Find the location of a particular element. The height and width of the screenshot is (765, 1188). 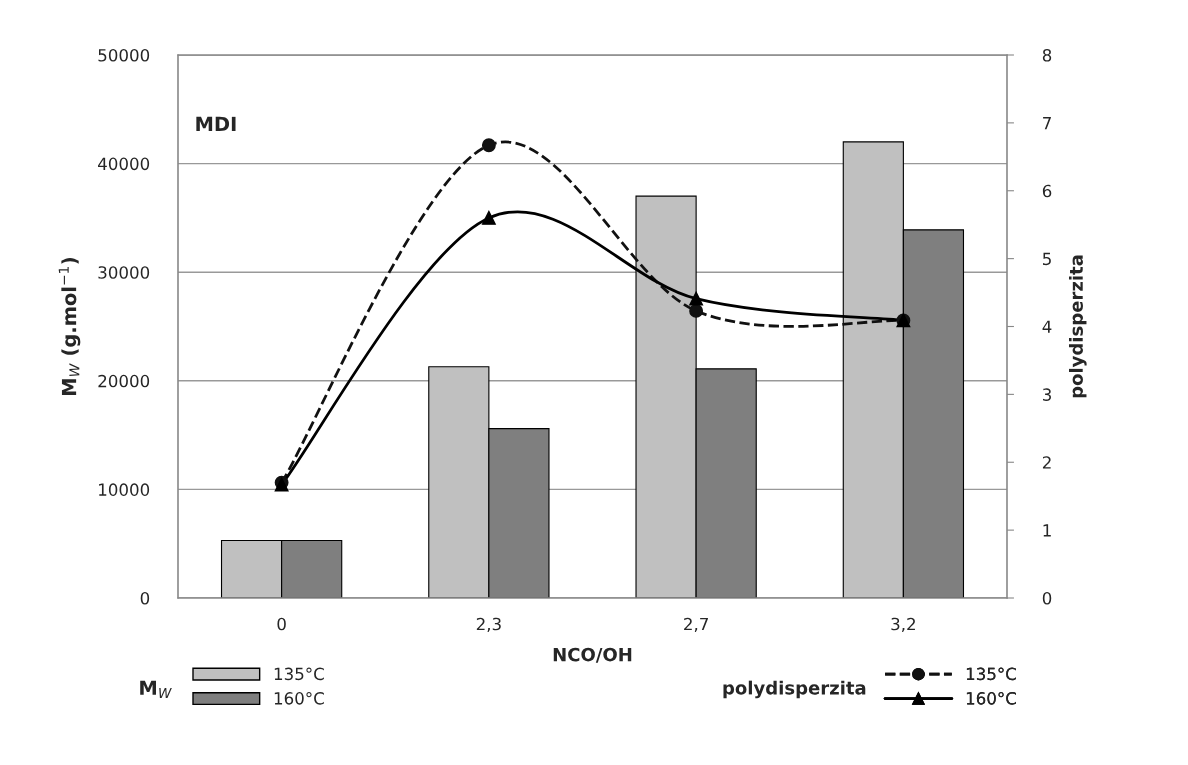

y2-tick-label: 8 is located at coordinates (1047, 55).